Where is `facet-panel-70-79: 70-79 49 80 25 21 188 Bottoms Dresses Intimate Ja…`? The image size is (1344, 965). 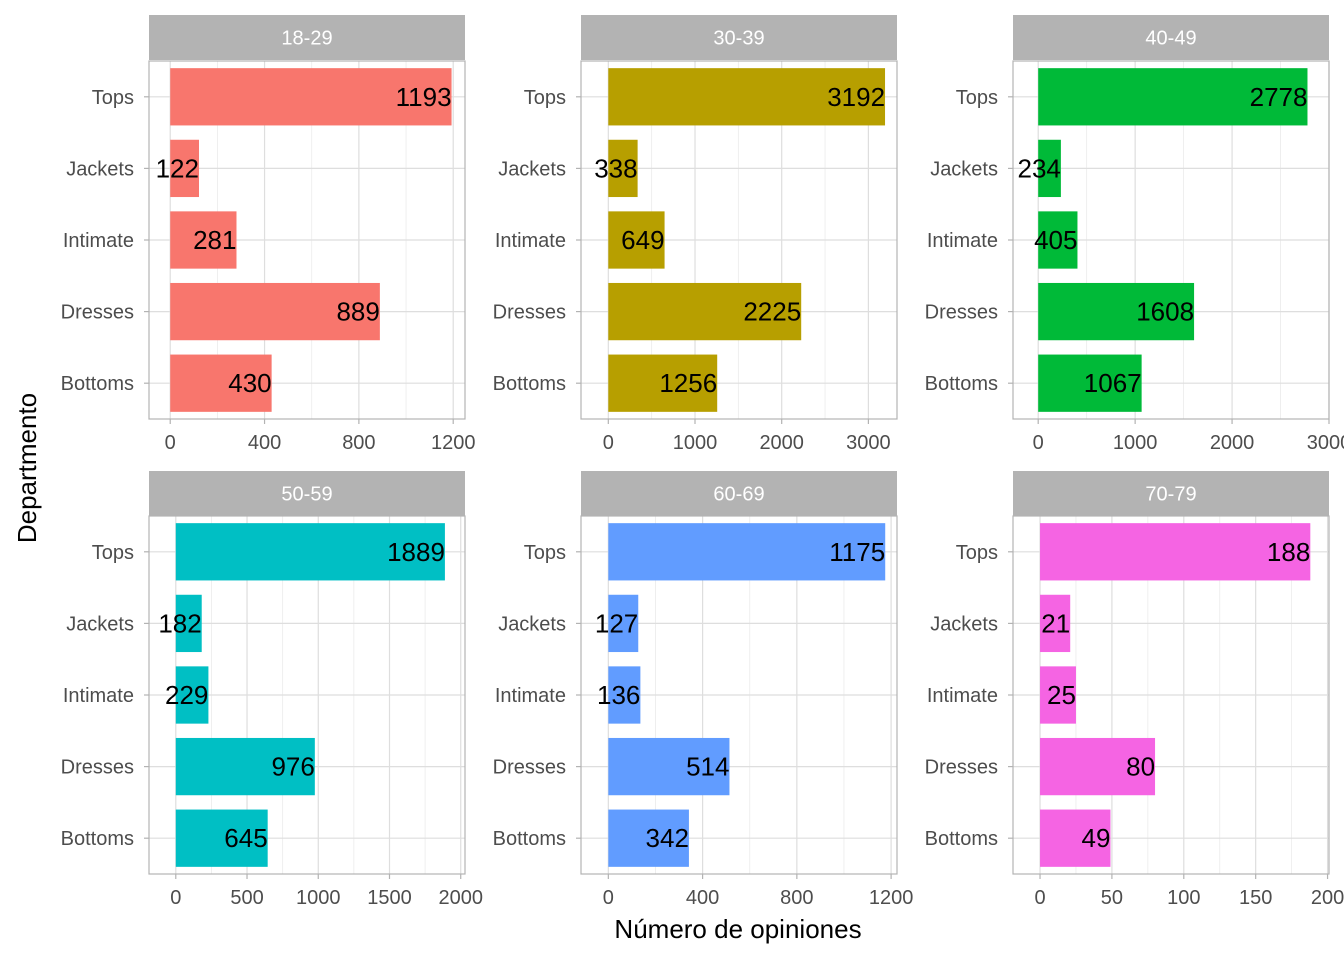
facet-panel-70-79: 70-79 49 80 25 21 188 Bottoms Dresses Intimate Ja… is located at coordinates (1134, 690).